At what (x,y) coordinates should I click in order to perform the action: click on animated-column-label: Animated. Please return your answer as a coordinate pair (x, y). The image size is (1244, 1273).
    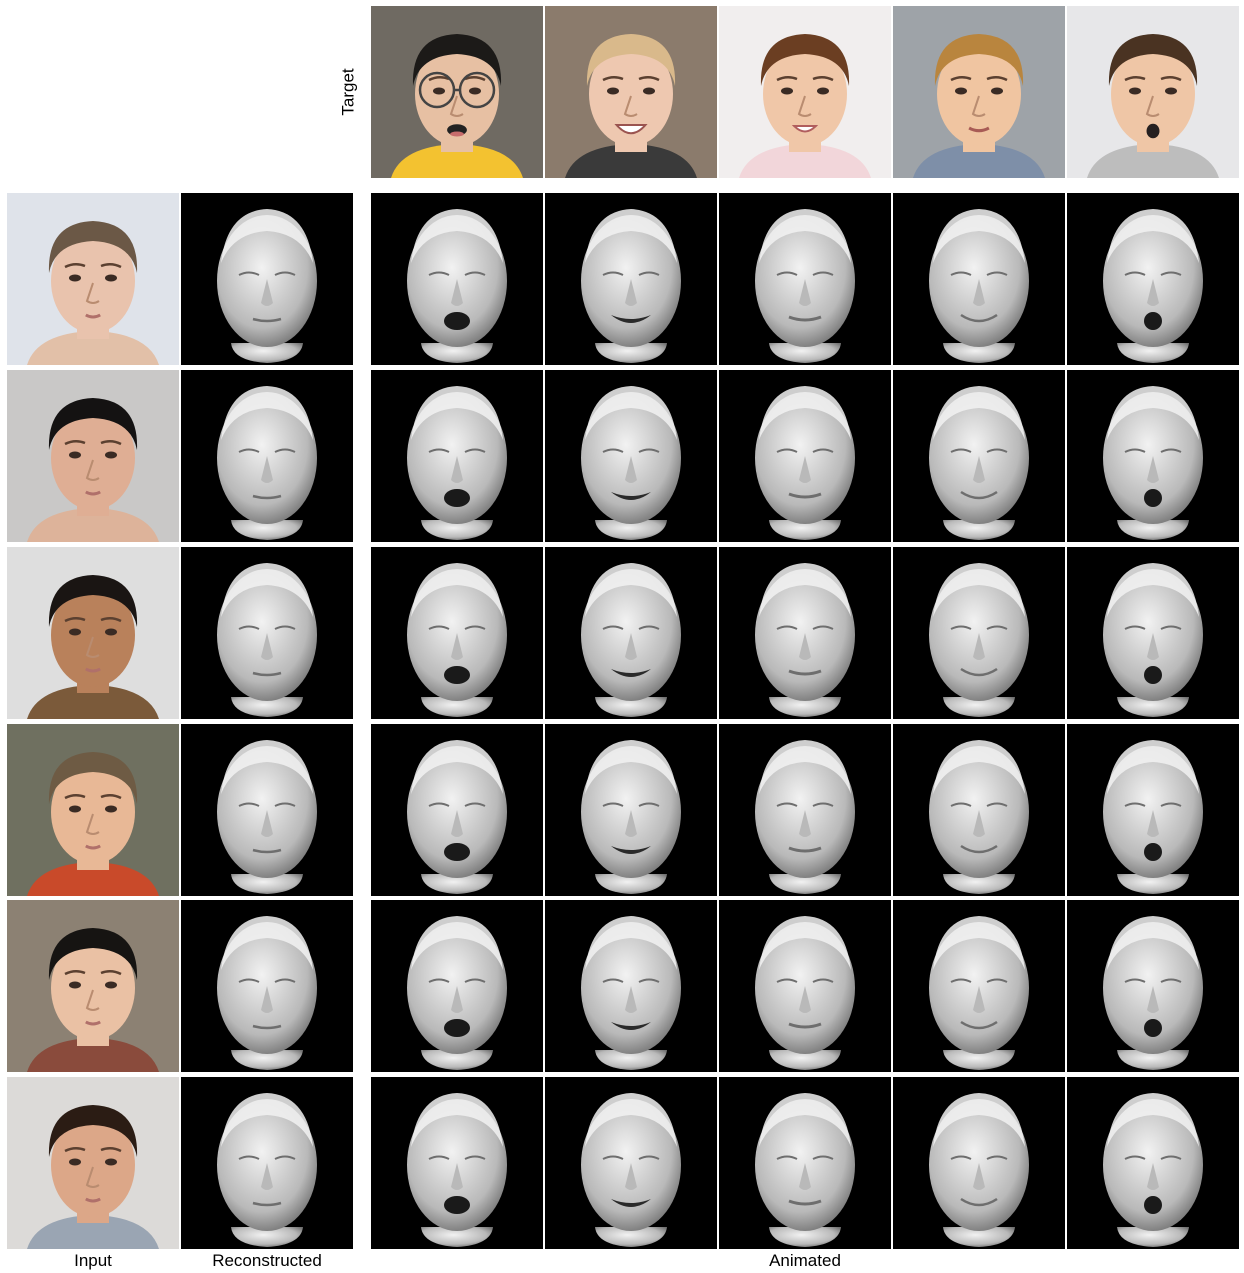
    Looking at the image, I should click on (805, 1260).